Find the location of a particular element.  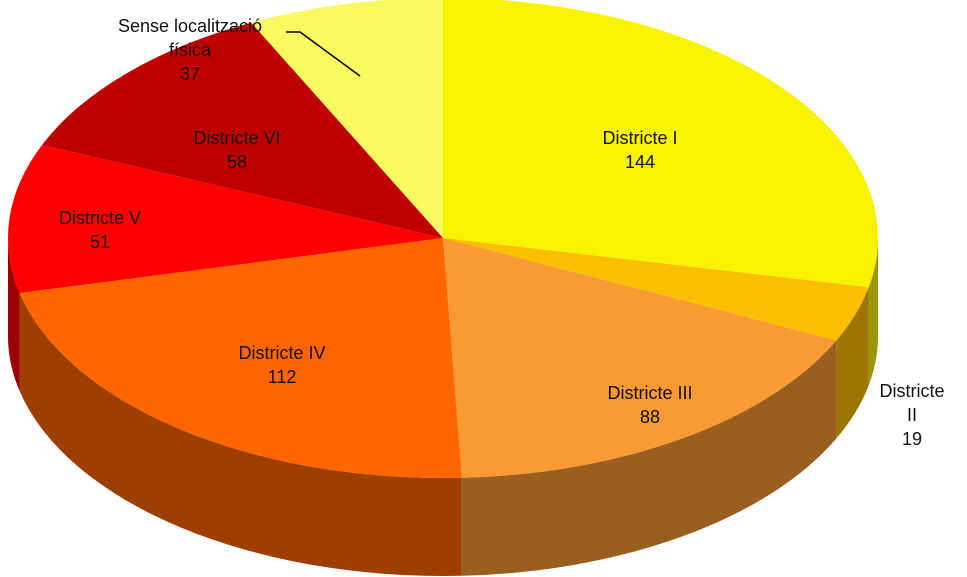

value-label: 88 is located at coordinates (650, 417).